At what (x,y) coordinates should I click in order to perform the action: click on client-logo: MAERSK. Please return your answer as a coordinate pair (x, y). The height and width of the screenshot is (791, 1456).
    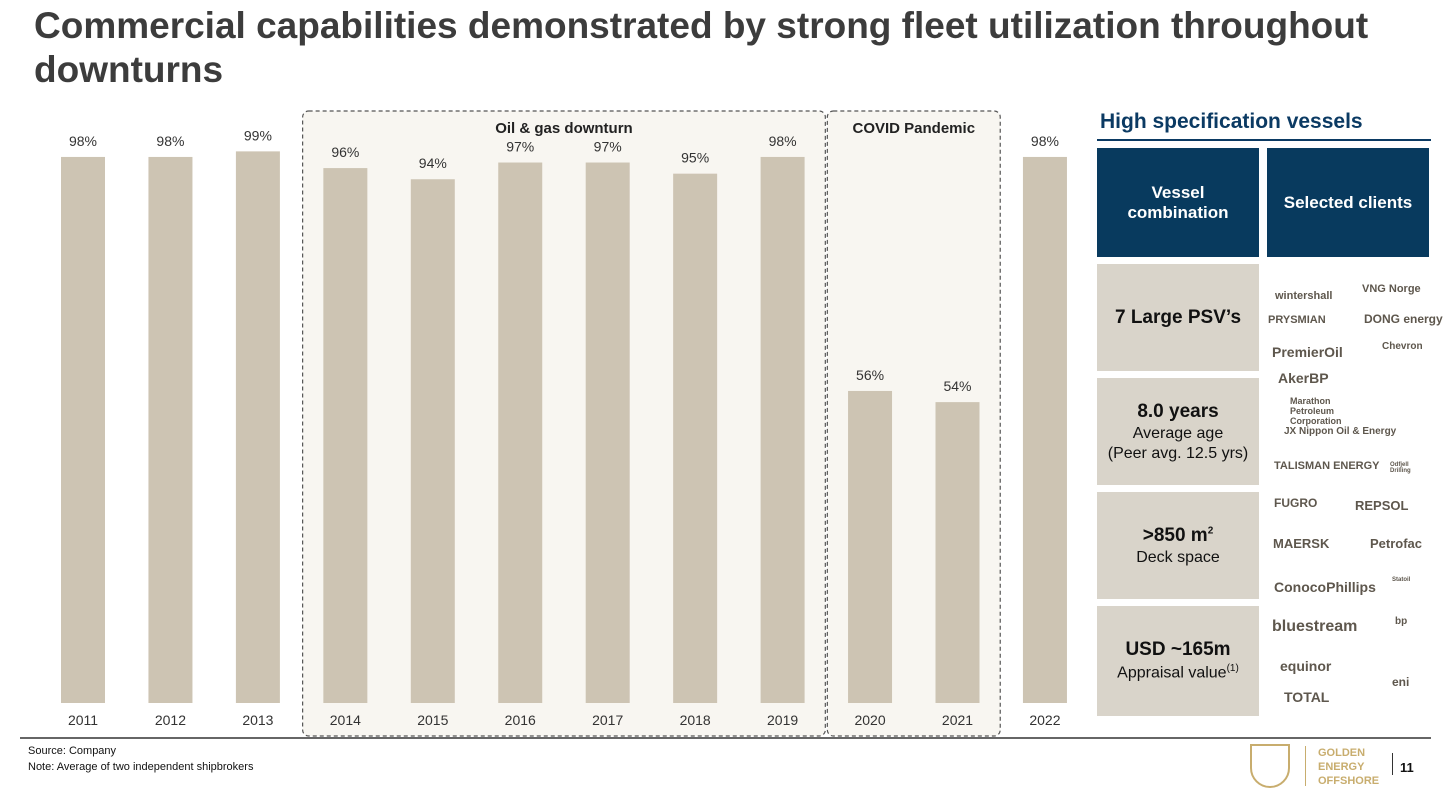
    Looking at the image, I should click on (1301, 543).